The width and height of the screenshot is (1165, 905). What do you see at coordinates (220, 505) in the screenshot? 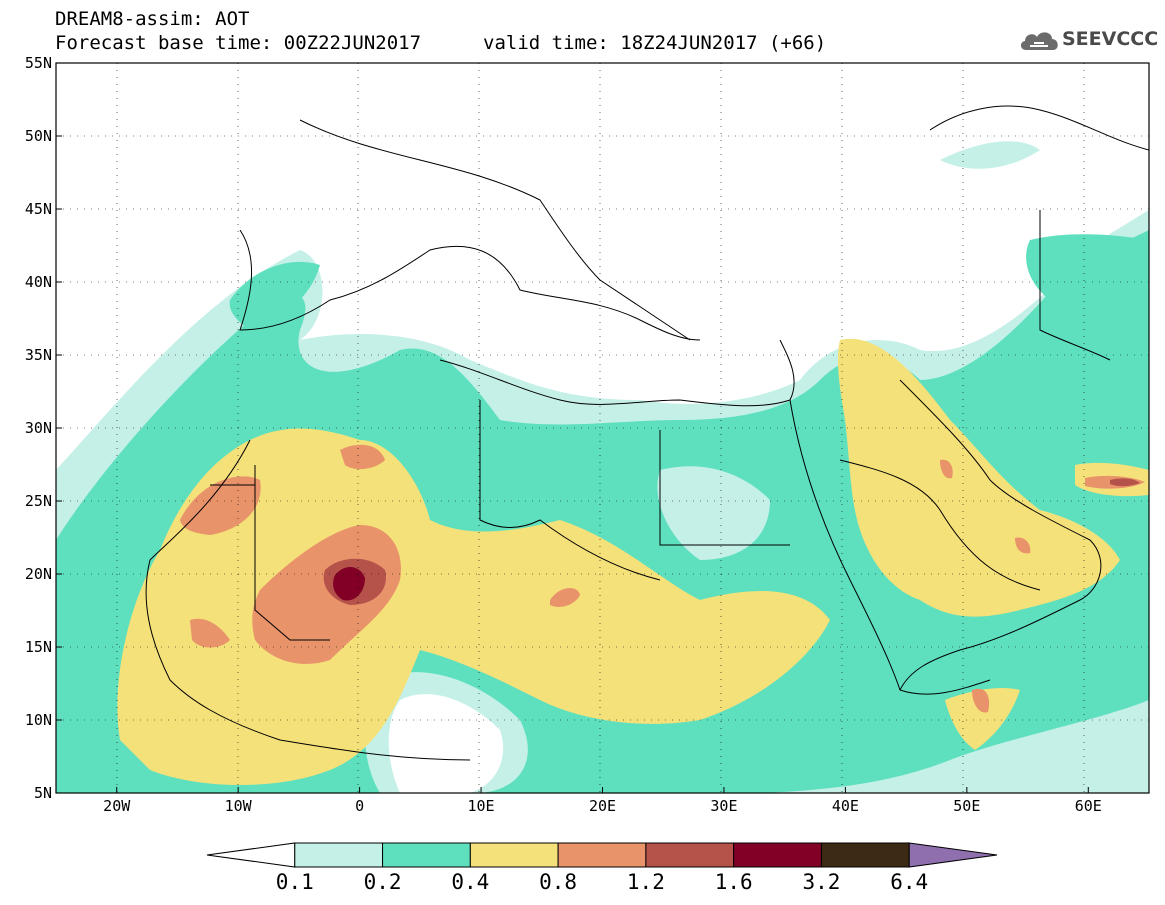
I see `aot-contour-0.8-mauritania` at bounding box center [220, 505].